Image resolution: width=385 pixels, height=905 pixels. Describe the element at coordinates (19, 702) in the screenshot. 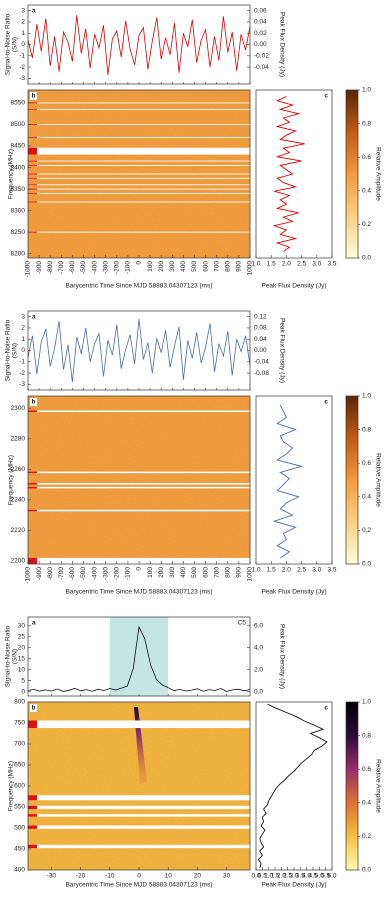

I see `y-tick-label: 800` at that location.